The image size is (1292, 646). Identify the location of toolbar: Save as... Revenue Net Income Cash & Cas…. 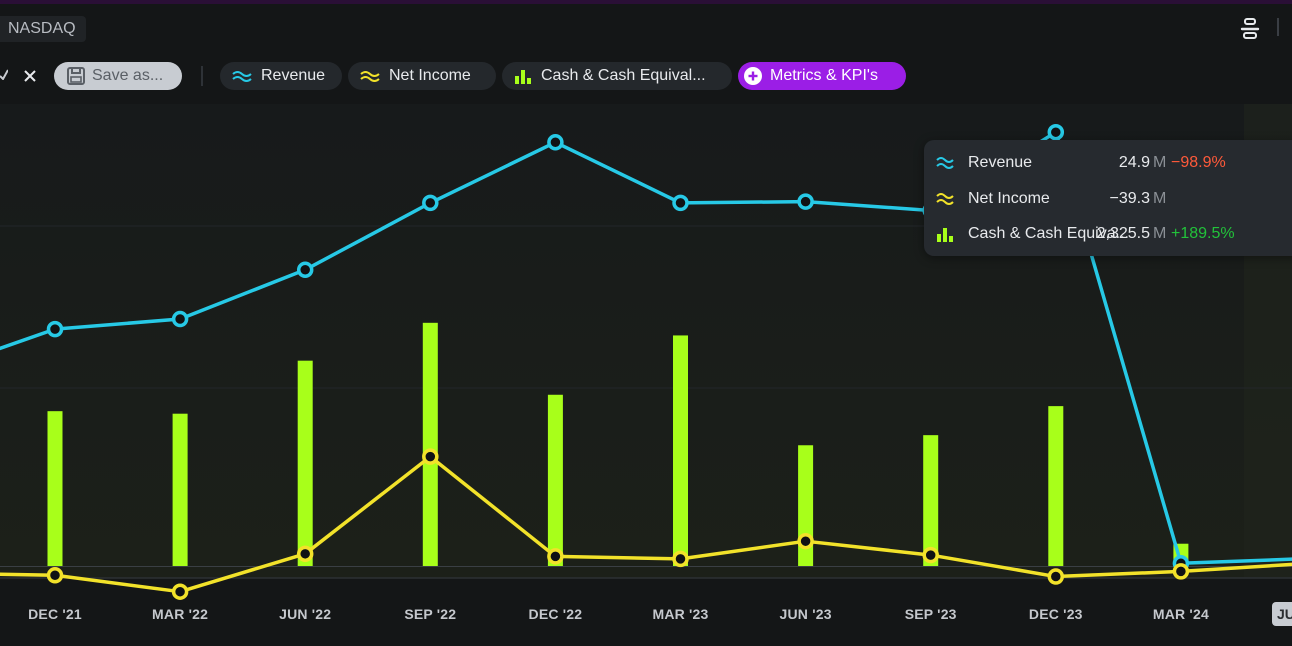
(646, 76).